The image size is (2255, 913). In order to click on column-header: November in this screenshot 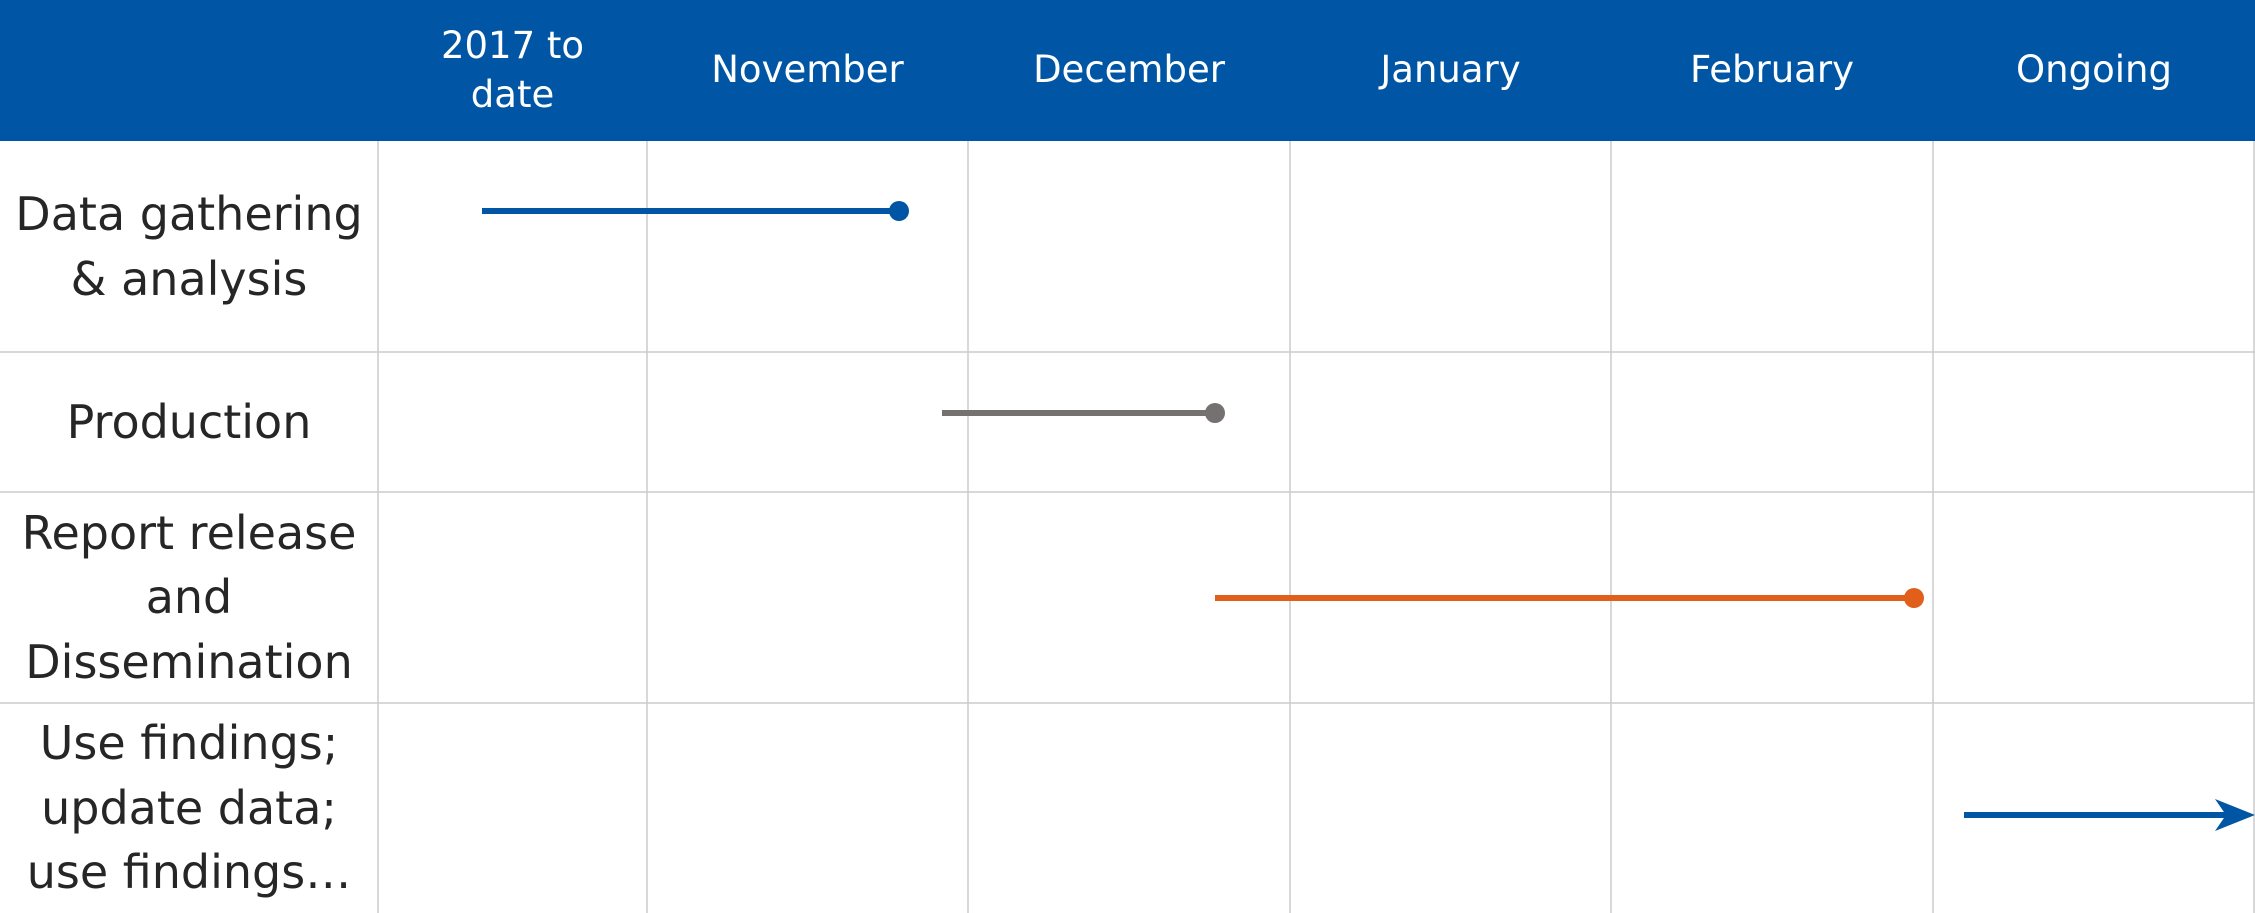, I will do `click(807, 70)`.